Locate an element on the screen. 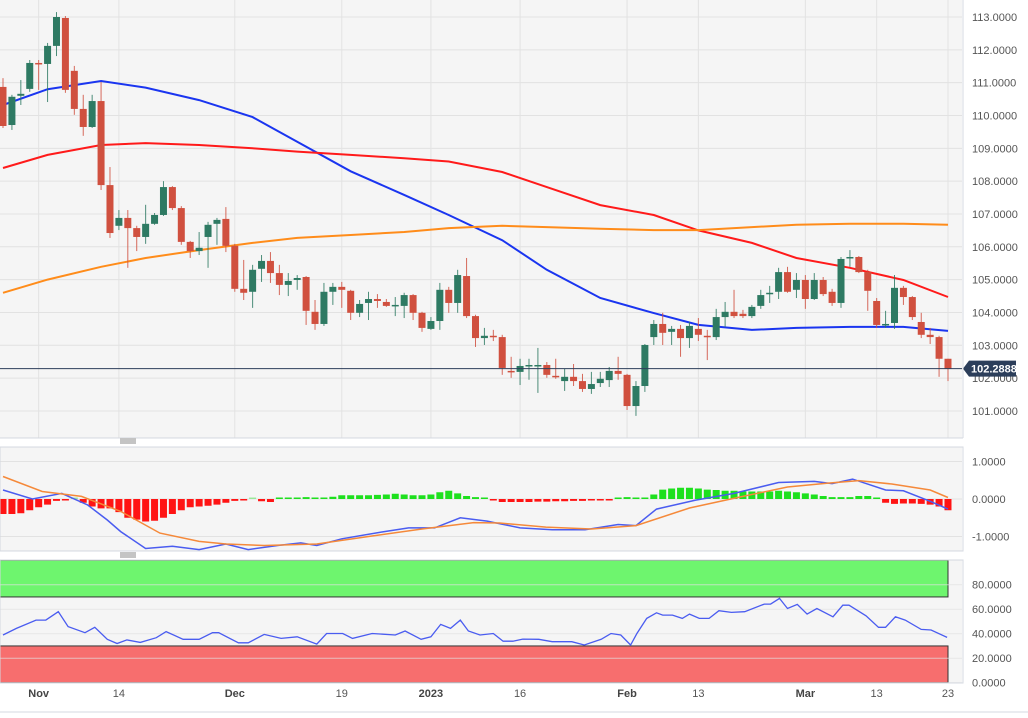 The width and height of the screenshot is (1028, 718). last-price-label: 102.2888 is located at coordinates (994, 370).